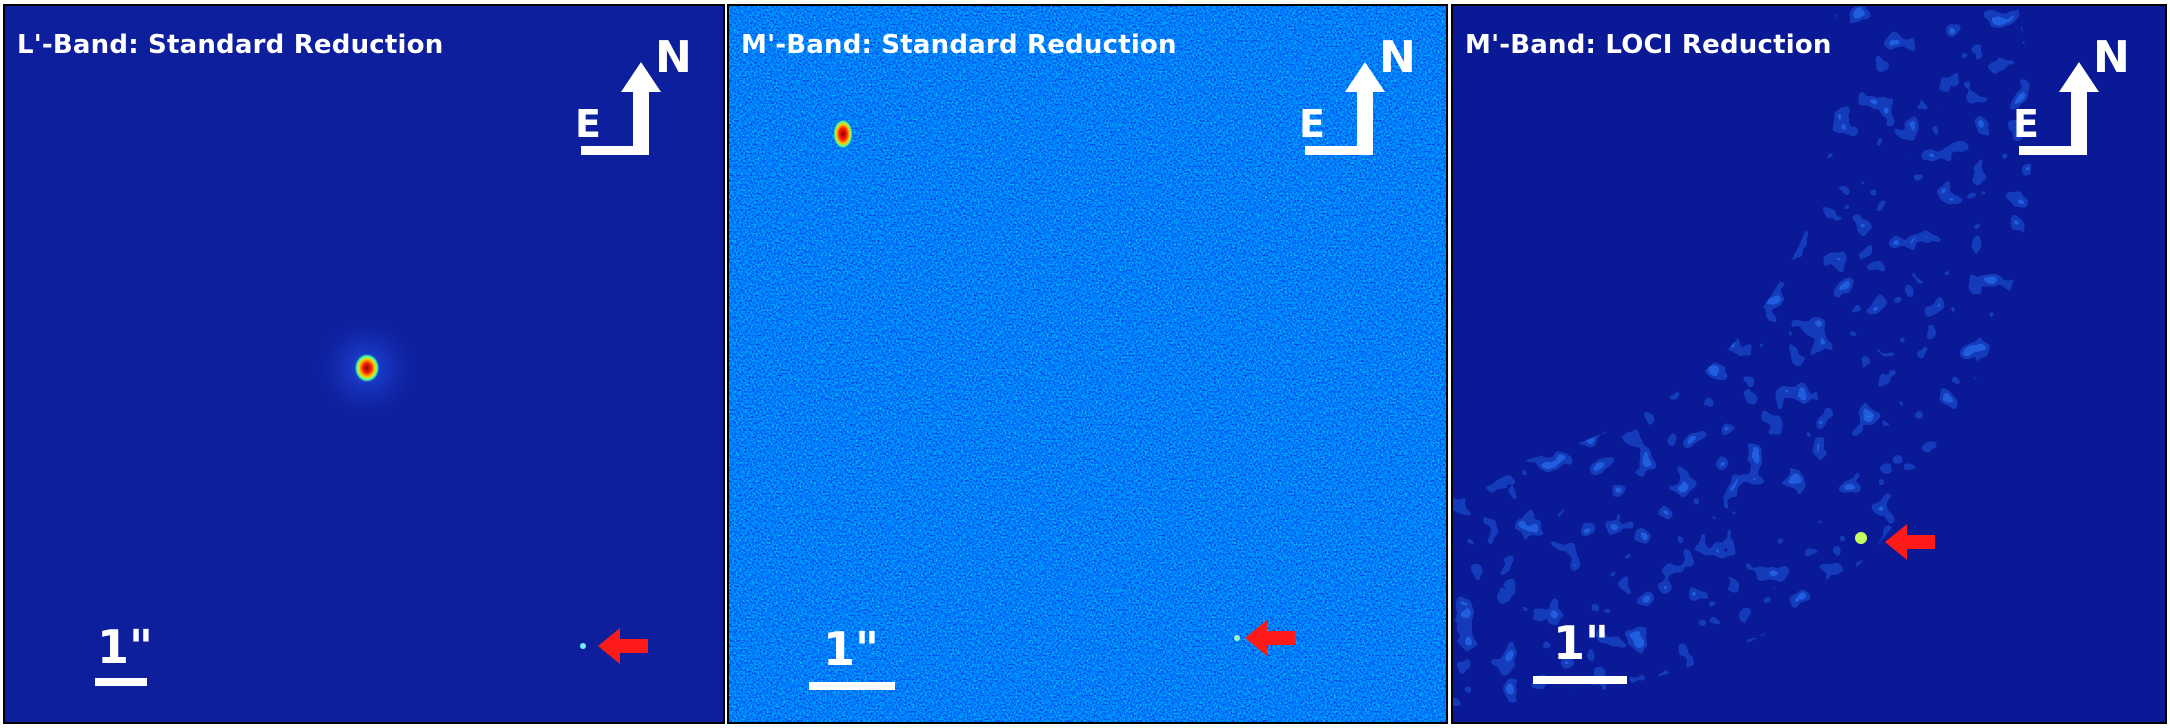  What do you see at coordinates (1648, 45) in the screenshot?
I see `panel-title: M'-Band: LOCI Reduction` at bounding box center [1648, 45].